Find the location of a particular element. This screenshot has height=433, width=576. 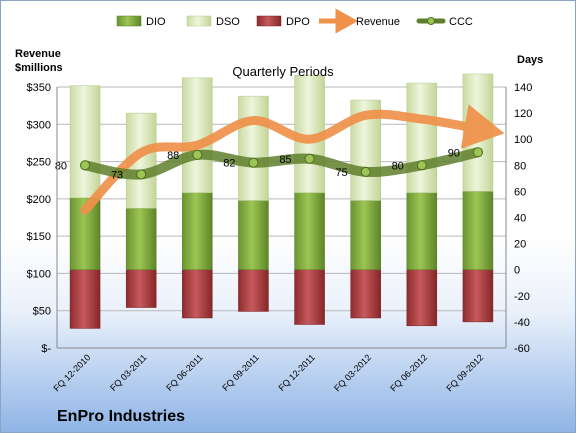

ccc-data-label: 75 is located at coordinates (341, 173).